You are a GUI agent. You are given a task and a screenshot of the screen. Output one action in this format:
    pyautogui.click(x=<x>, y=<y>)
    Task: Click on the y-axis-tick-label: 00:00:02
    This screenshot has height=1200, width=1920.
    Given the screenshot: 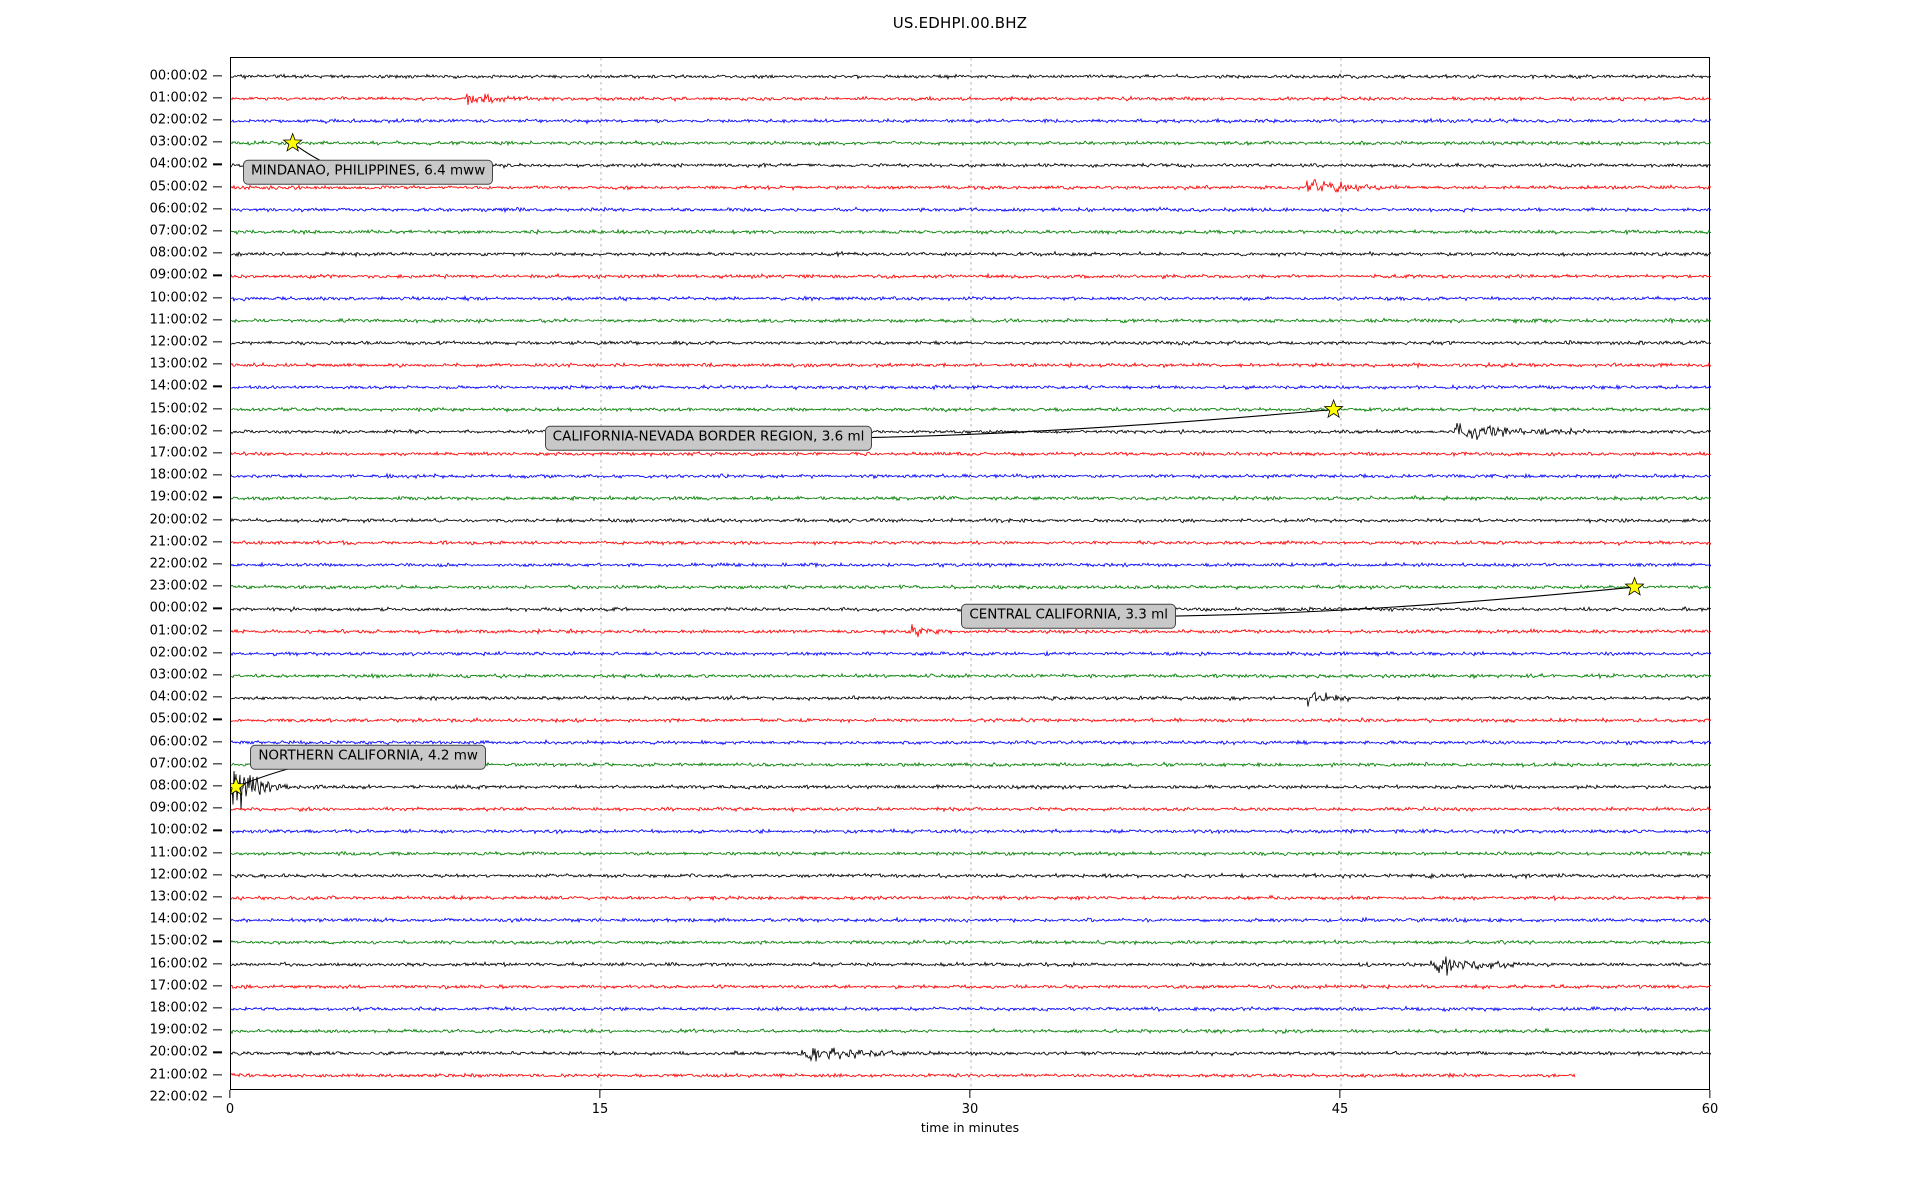 What is the action you would take?
    pyautogui.click(x=178, y=608)
    